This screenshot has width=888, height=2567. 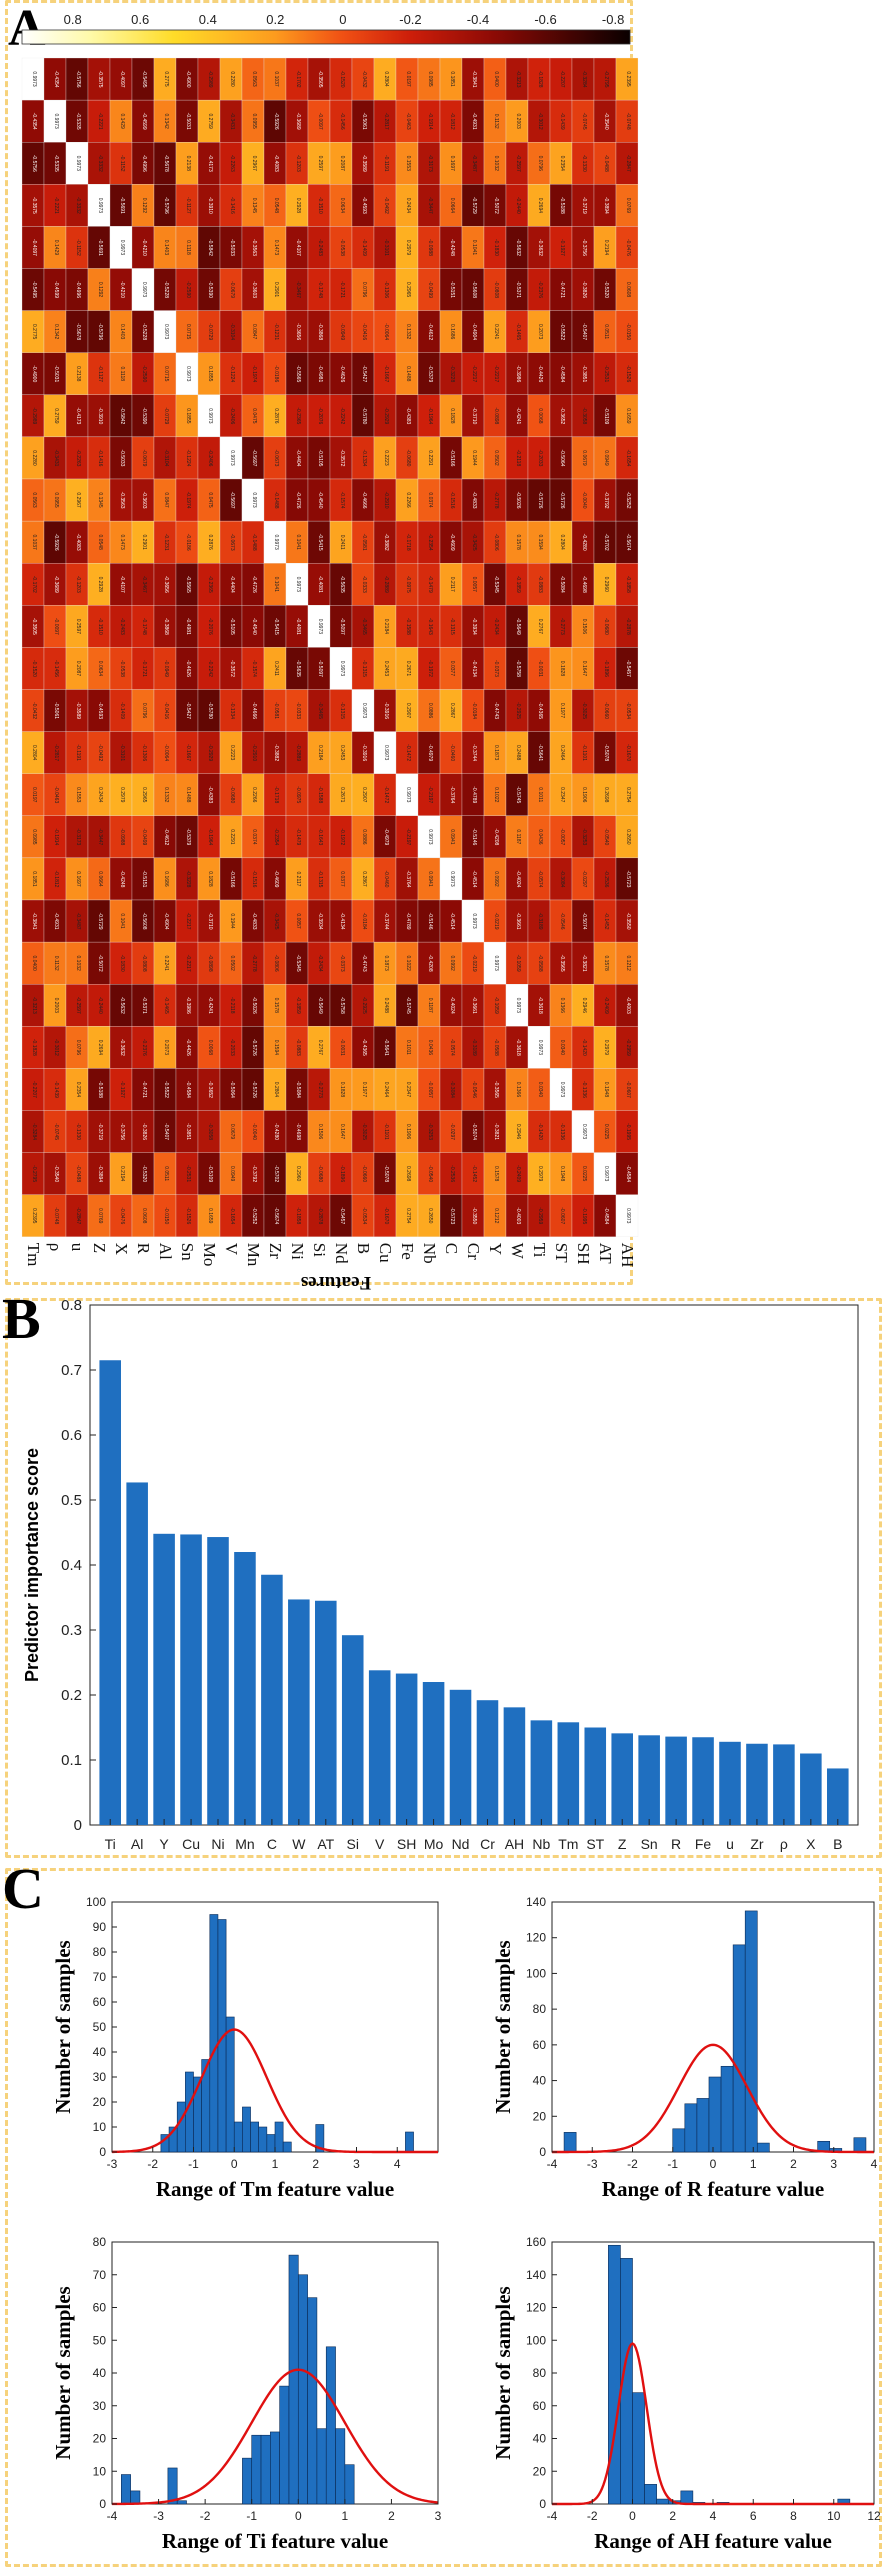 What do you see at coordinates (122, 710) in the screenshot?
I see `heatmap-cell-value: -0.1409` at bounding box center [122, 710].